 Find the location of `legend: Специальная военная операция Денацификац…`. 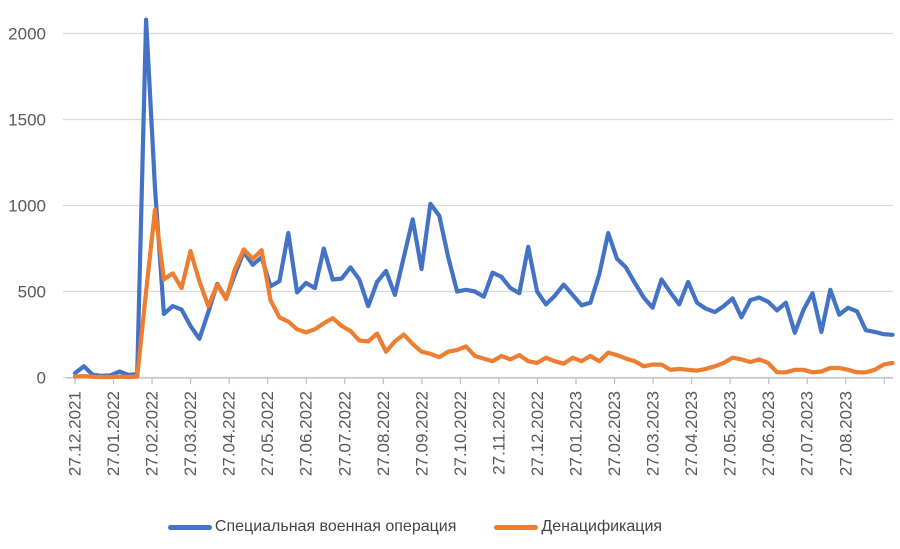

legend: Специальная военная операция Денацификац… is located at coordinates (432, 527).